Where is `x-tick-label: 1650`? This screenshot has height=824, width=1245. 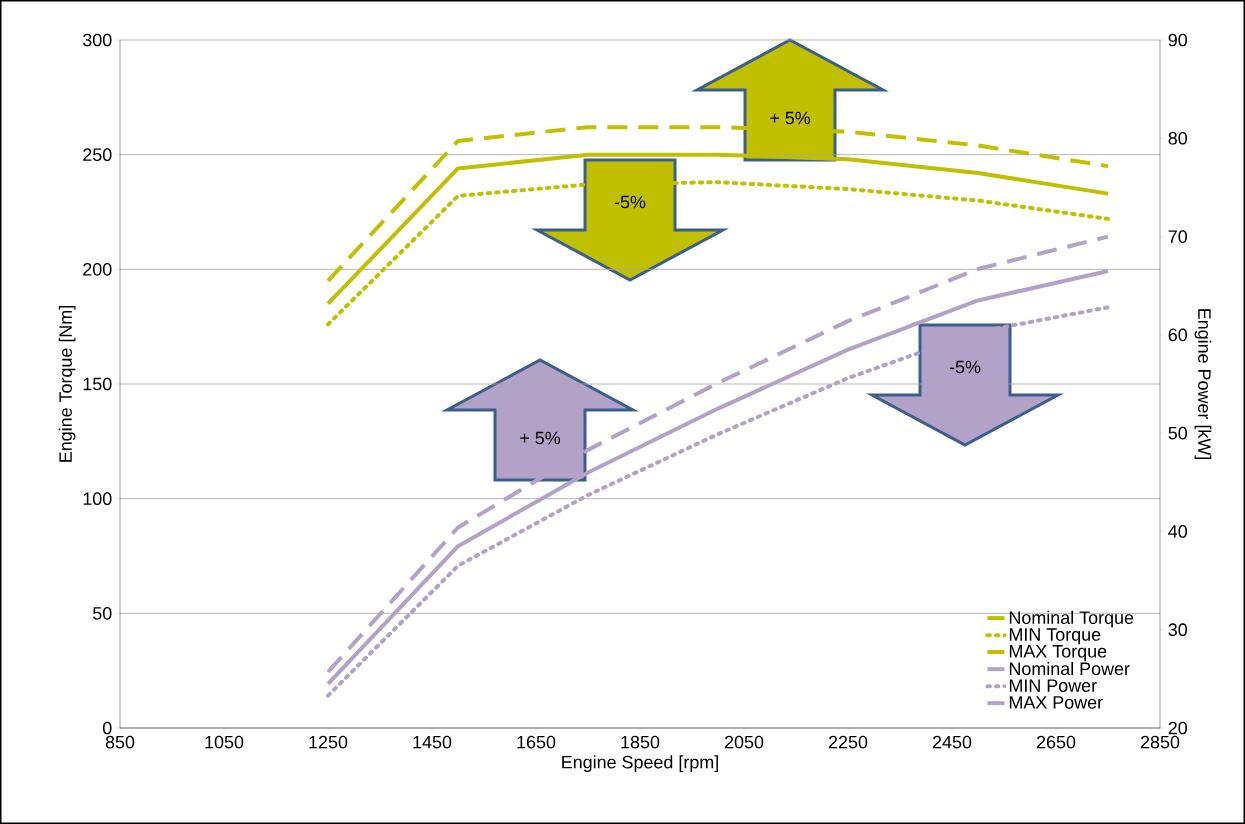
x-tick-label: 1650 is located at coordinates (536, 742).